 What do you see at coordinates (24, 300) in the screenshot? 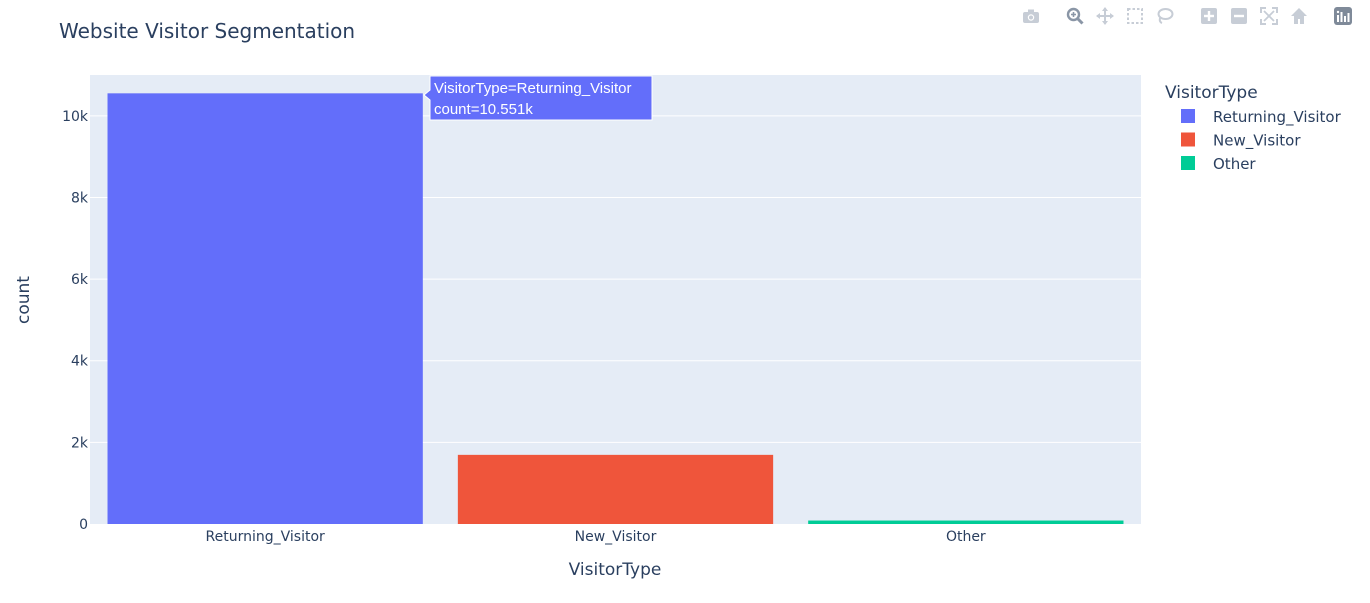
I see `y-axis-title: count` at bounding box center [24, 300].